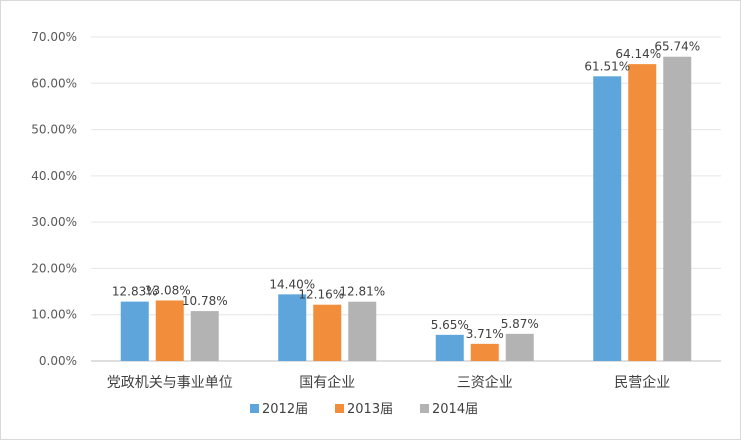 The image size is (741, 441). I want to click on legend-label: 2013届, so click(370, 409).